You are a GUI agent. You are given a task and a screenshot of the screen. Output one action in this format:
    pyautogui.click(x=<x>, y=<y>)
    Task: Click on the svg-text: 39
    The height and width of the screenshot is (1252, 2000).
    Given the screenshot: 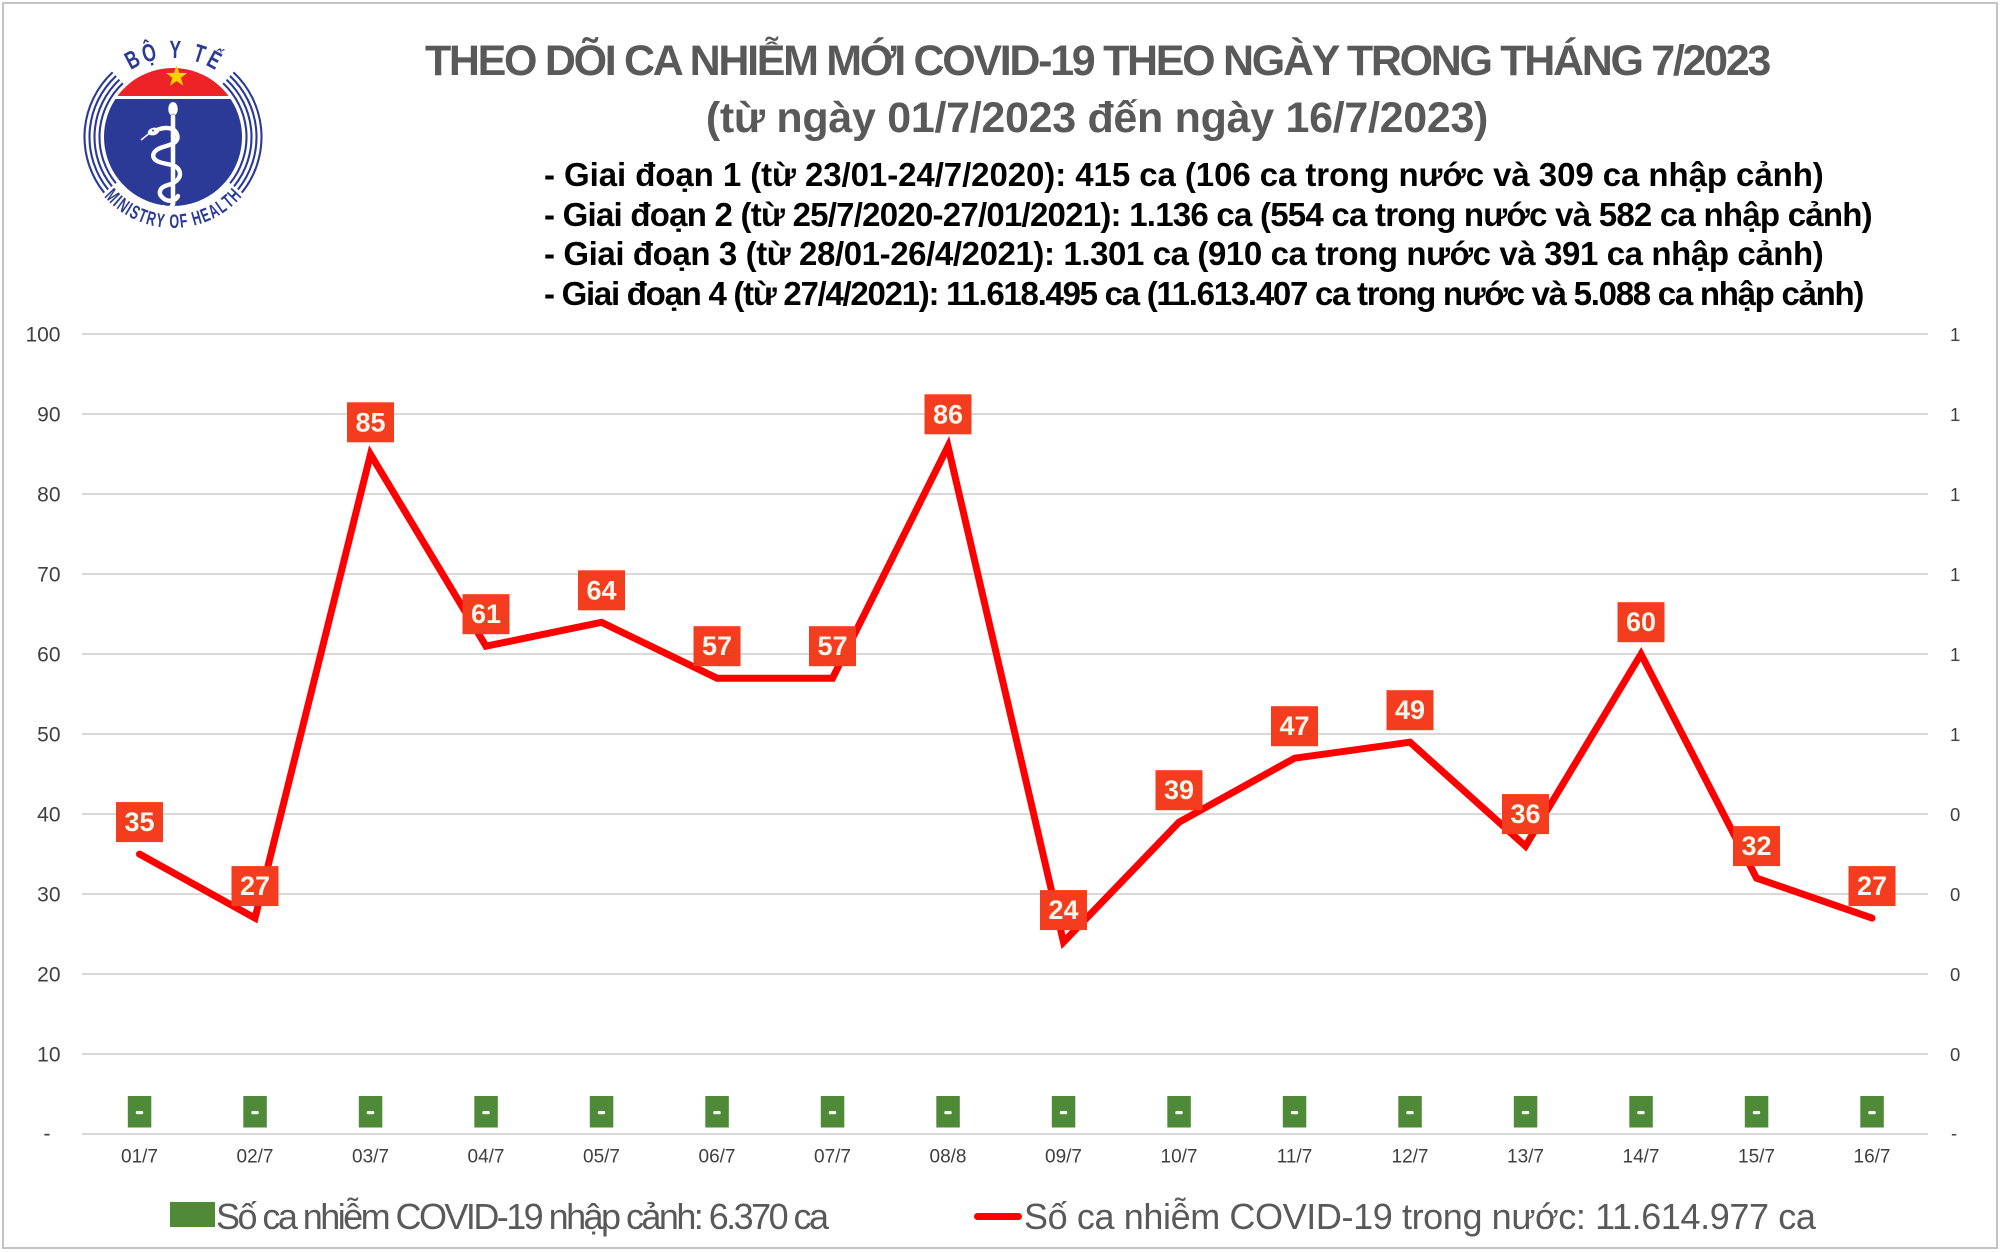 What is the action you would take?
    pyautogui.click(x=1179, y=790)
    